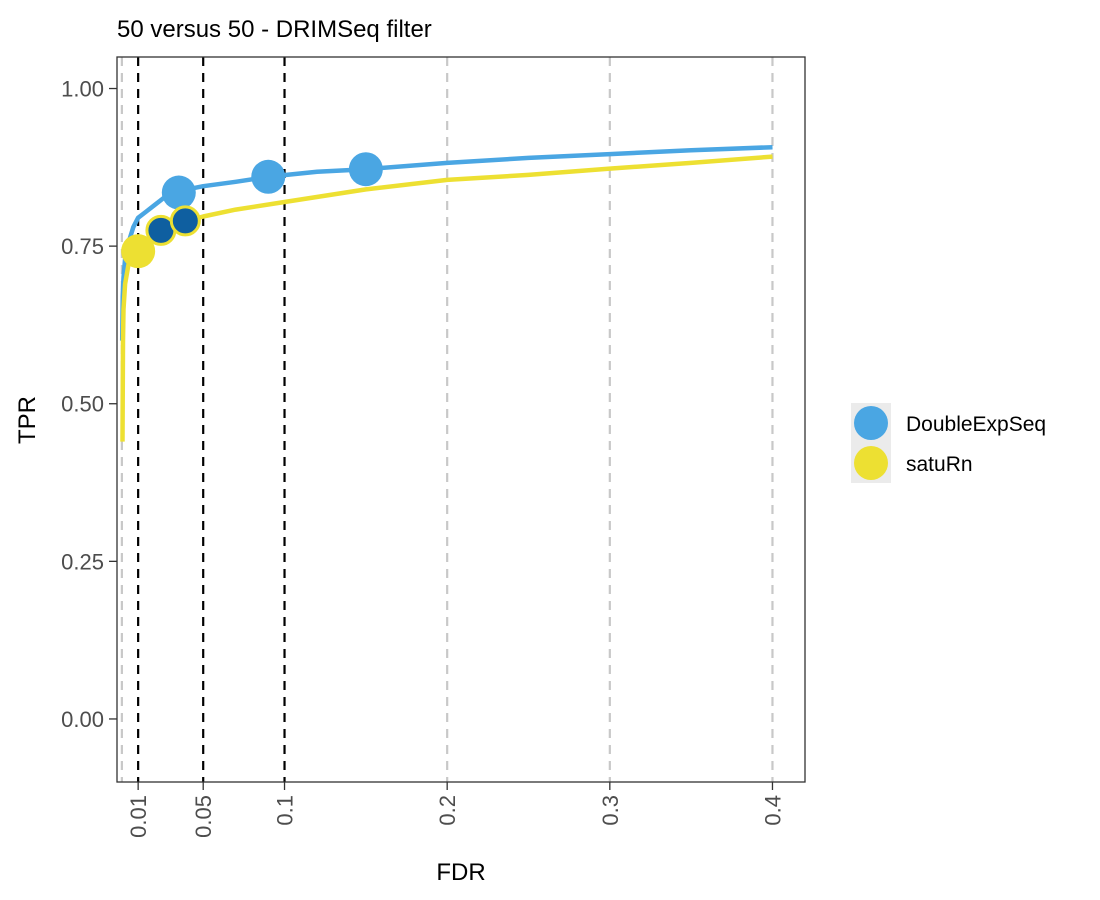 Image resolution: width=1100 pixels, height=900 pixels. What do you see at coordinates (138, 816) in the screenshot?
I see `x-tick-label: 0.01` at bounding box center [138, 816].